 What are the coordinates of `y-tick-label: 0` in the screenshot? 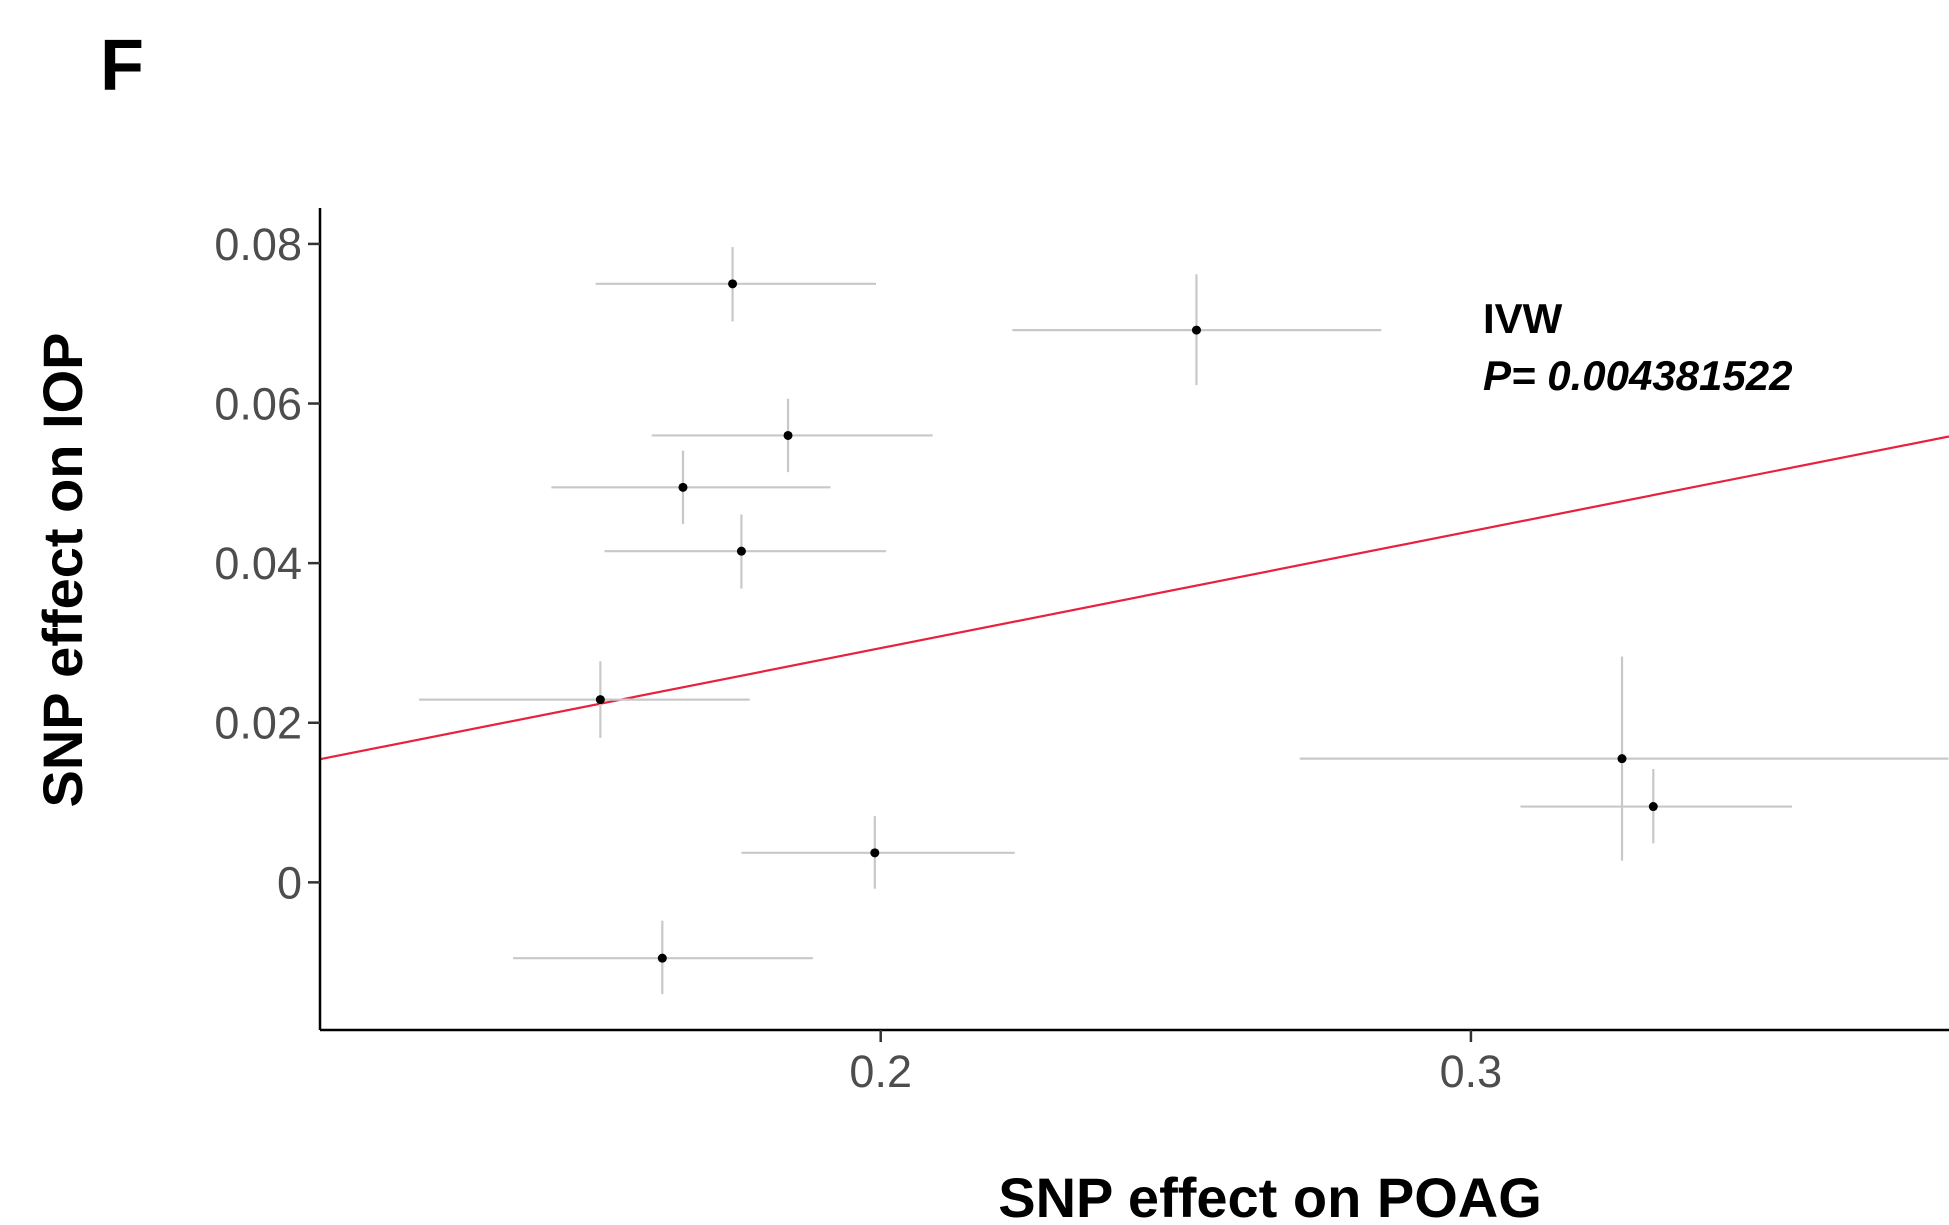 It's located at (289, 882).